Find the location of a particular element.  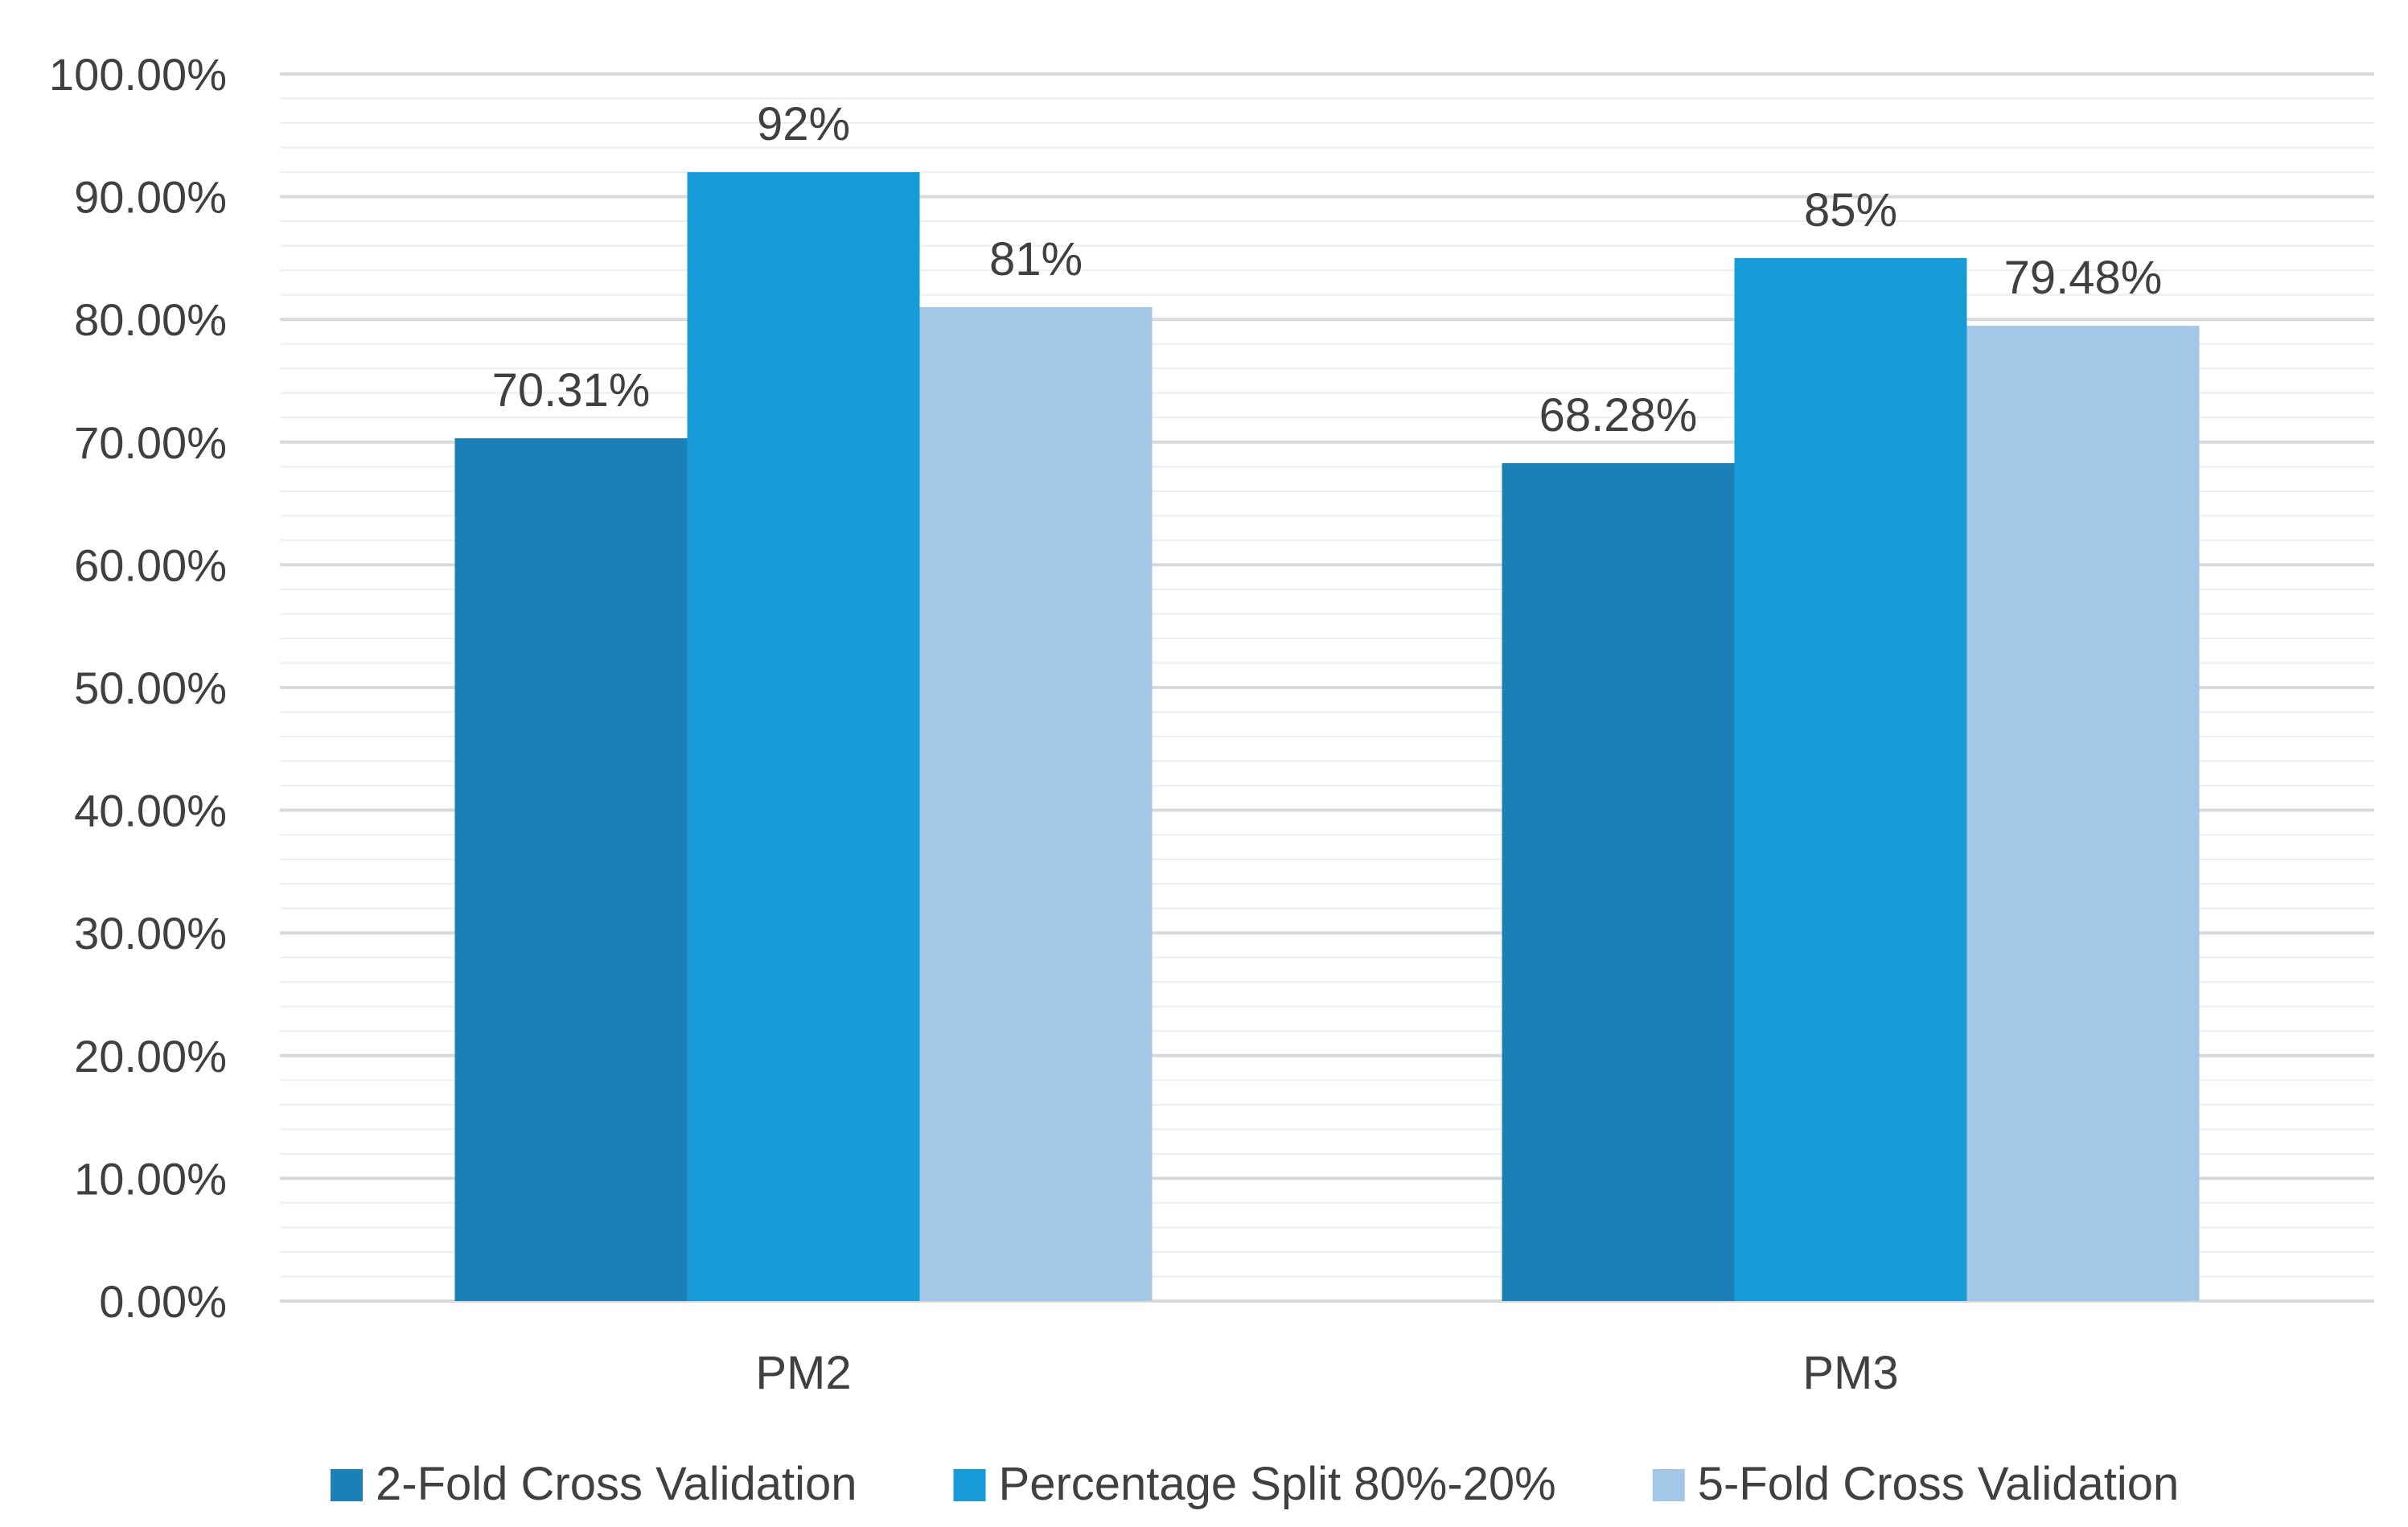

legend-item: 2-Fold Cross Validation is located at coordinates (594, 1484).